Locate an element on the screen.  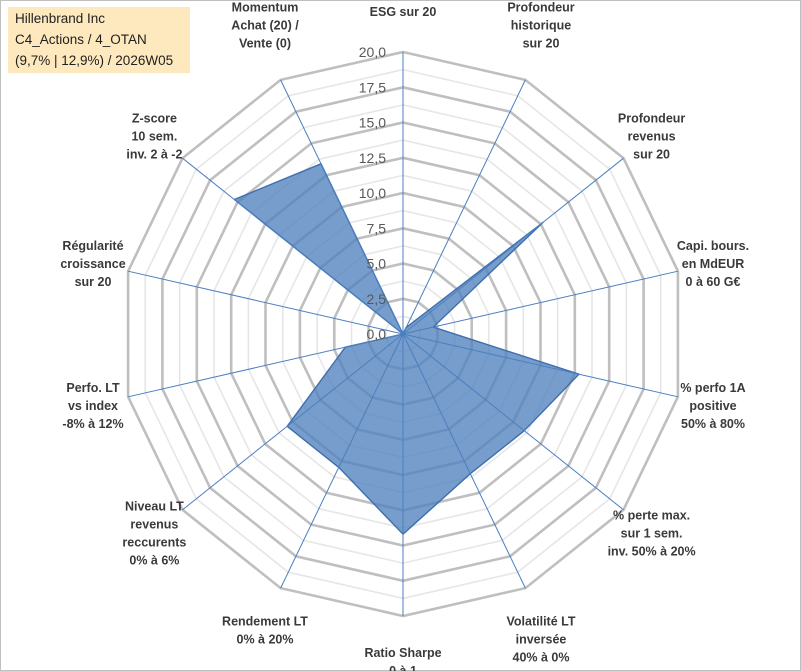
axis-label-line: Note is located at coordinates (403, 0).